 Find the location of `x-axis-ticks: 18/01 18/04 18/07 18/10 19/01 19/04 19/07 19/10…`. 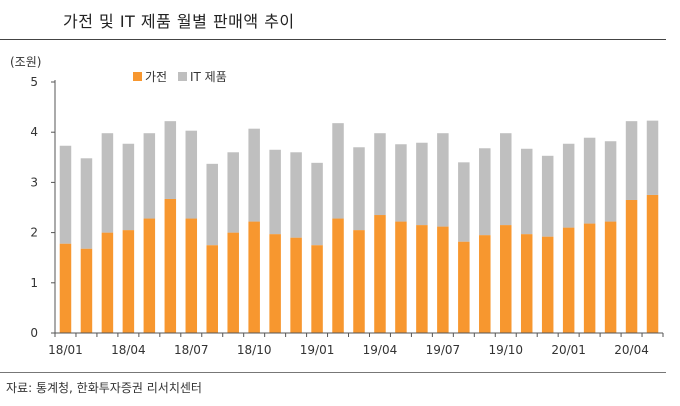

x-axis-ticks: 18/01 18/04 18/07 18/10 19/01 19/04 19/07 19/10… is located at coordinates (356, 345).